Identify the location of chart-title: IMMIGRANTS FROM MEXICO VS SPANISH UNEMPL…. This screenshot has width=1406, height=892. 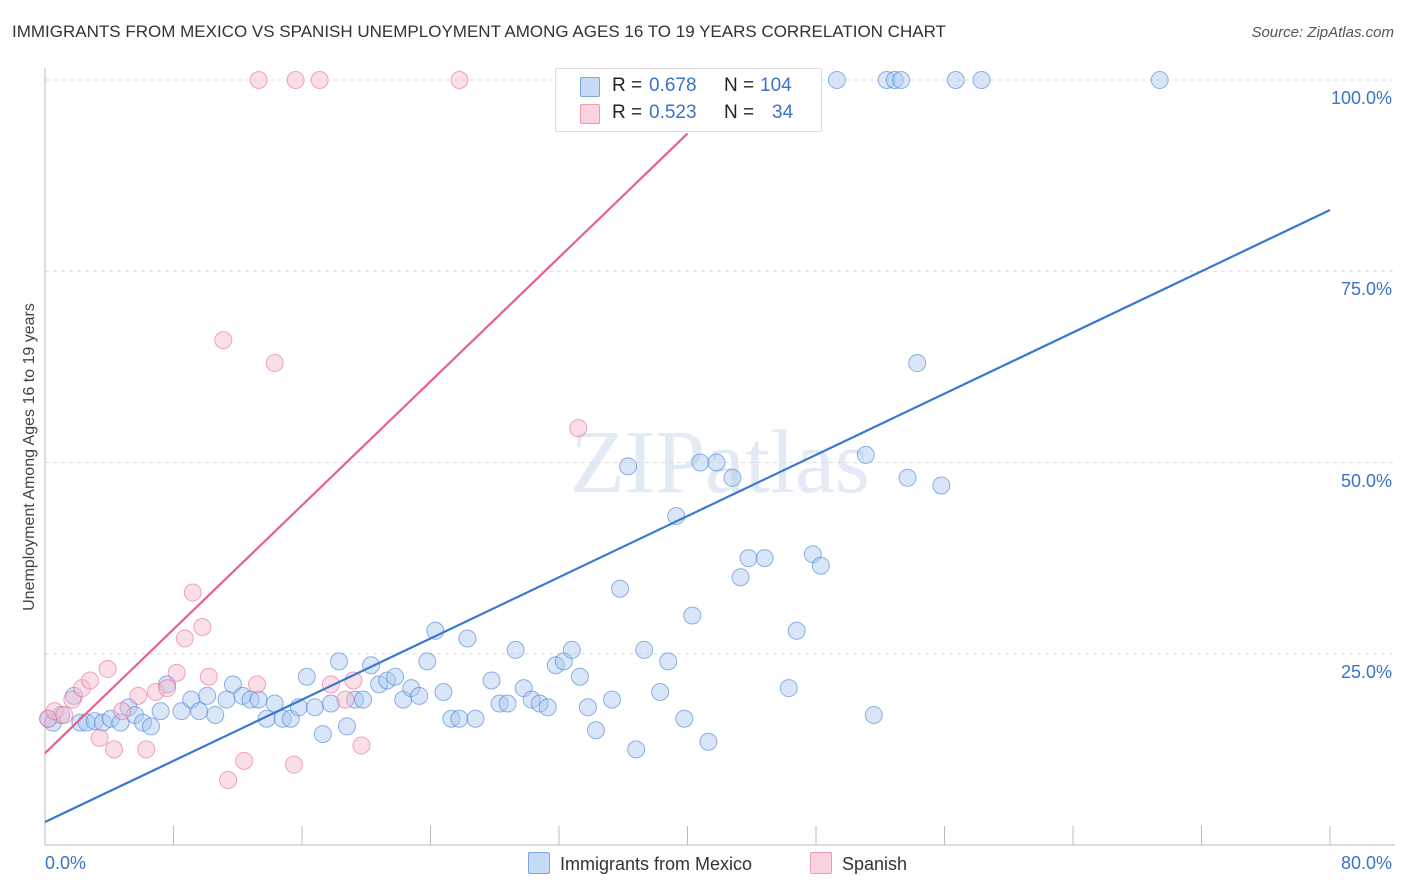
(479, 31).